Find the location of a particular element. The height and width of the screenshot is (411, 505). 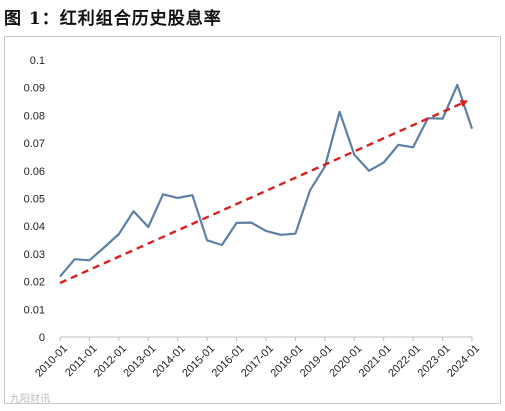

watermark-text: 九阳财讯 is located at coordinates (30, 399).